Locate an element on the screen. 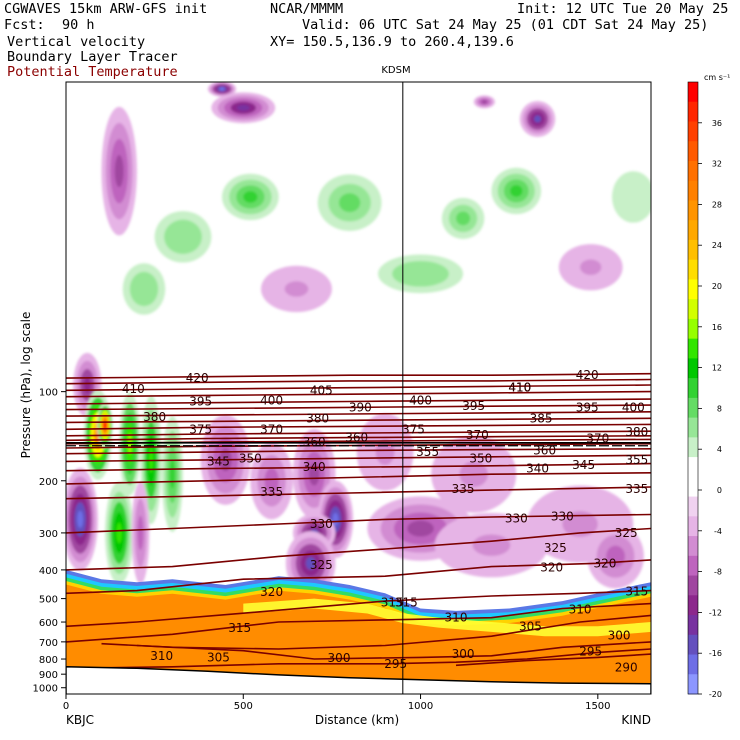  header-xy: XY= 150.5,136.9 to 260.4,139.6 is located at coordinates (392, 42).